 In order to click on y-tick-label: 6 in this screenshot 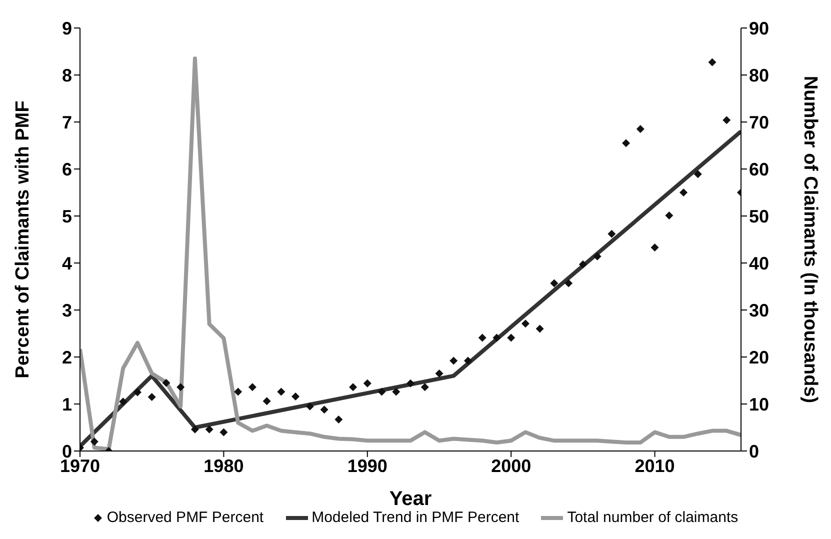, I will do `click(67, 169)`.